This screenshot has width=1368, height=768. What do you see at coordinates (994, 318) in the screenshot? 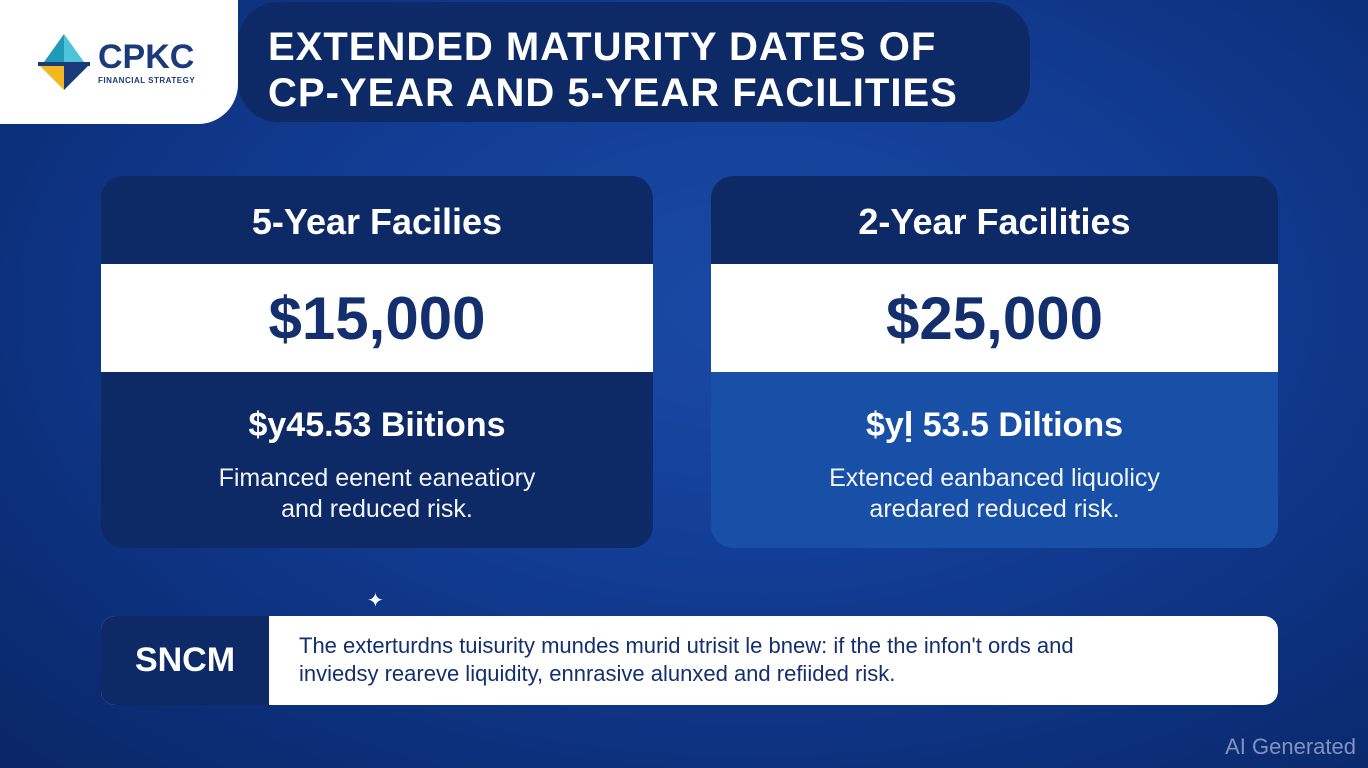
I see `card-amount: $25,000` at bounding box center [994, 318].